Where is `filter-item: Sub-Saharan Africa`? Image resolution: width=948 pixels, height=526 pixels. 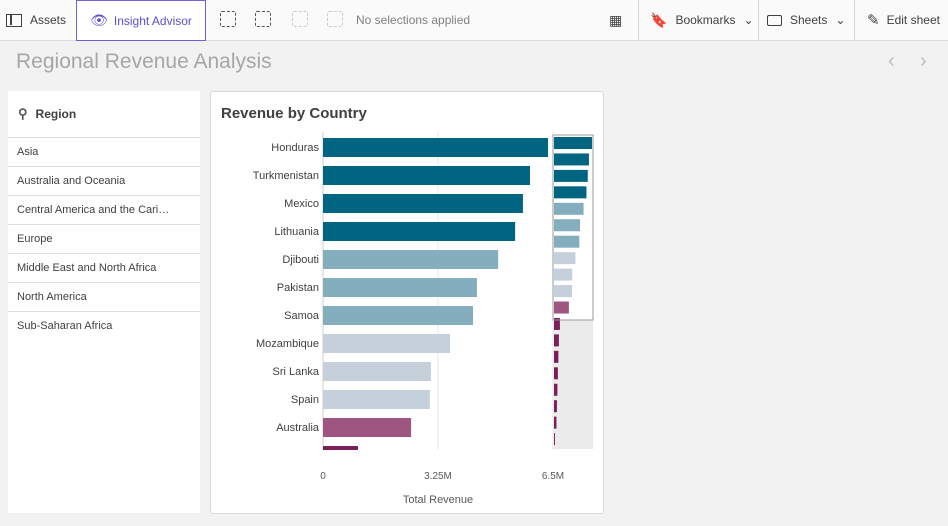 filter-item: Sub-Saharan Africa is located at coordinates (104, 325).